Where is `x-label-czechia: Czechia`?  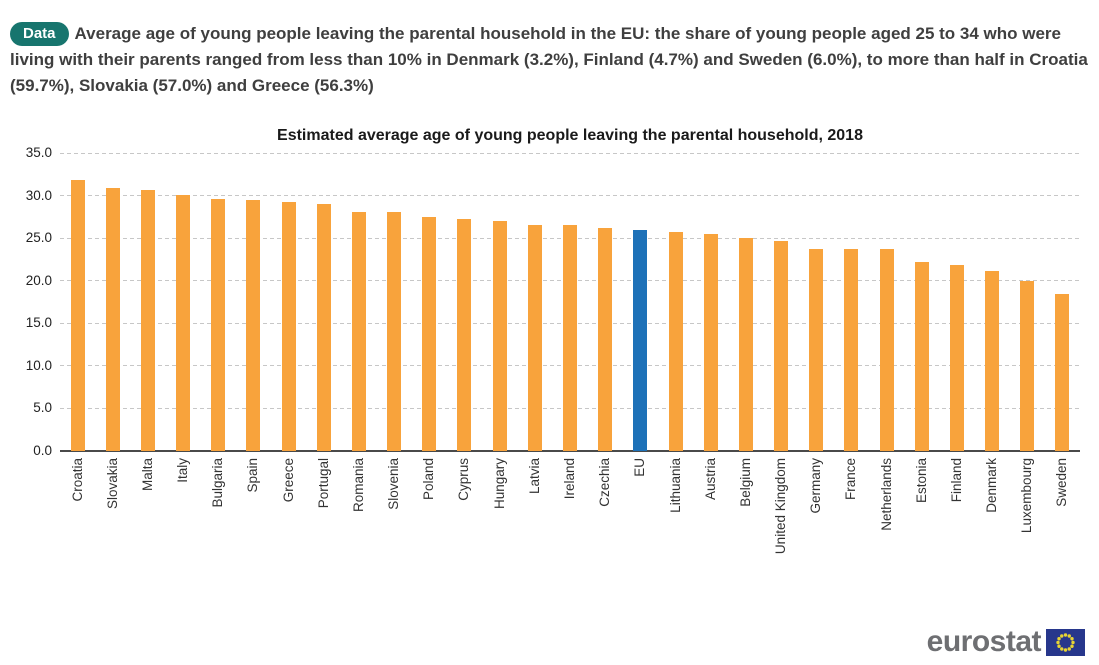
x-label-czechia: Czechia is located at coordinates (605, 482).